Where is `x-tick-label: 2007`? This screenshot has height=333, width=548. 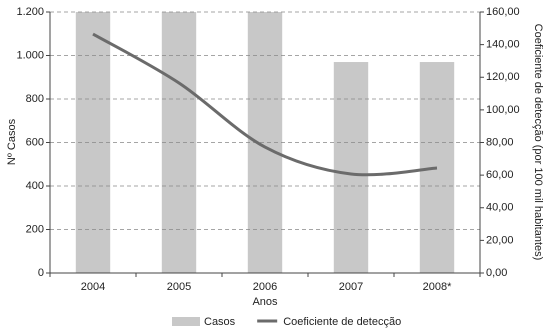 x-tick-label: 2007 is located at coordinates (351, 287).